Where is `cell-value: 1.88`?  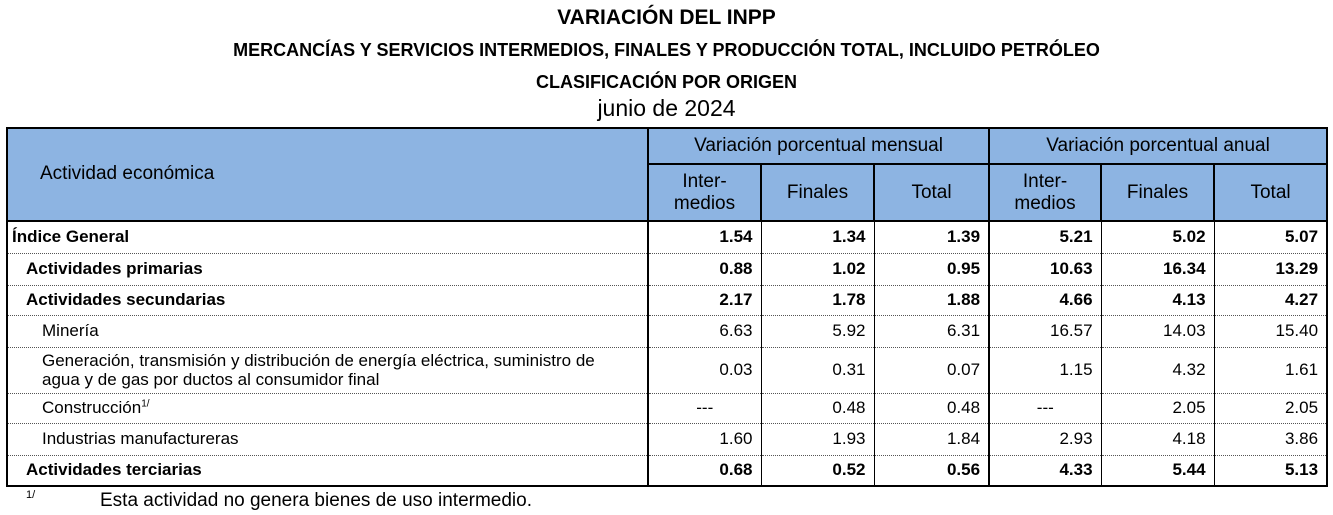 cell-value: 1.88 is located at coordinates (931, 300).